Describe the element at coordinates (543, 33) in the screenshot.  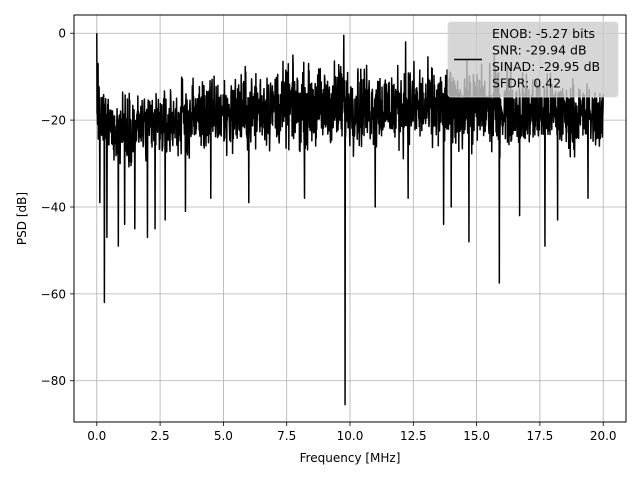
I see `legend-entry: ENOB: -5.27 bits` at that location.